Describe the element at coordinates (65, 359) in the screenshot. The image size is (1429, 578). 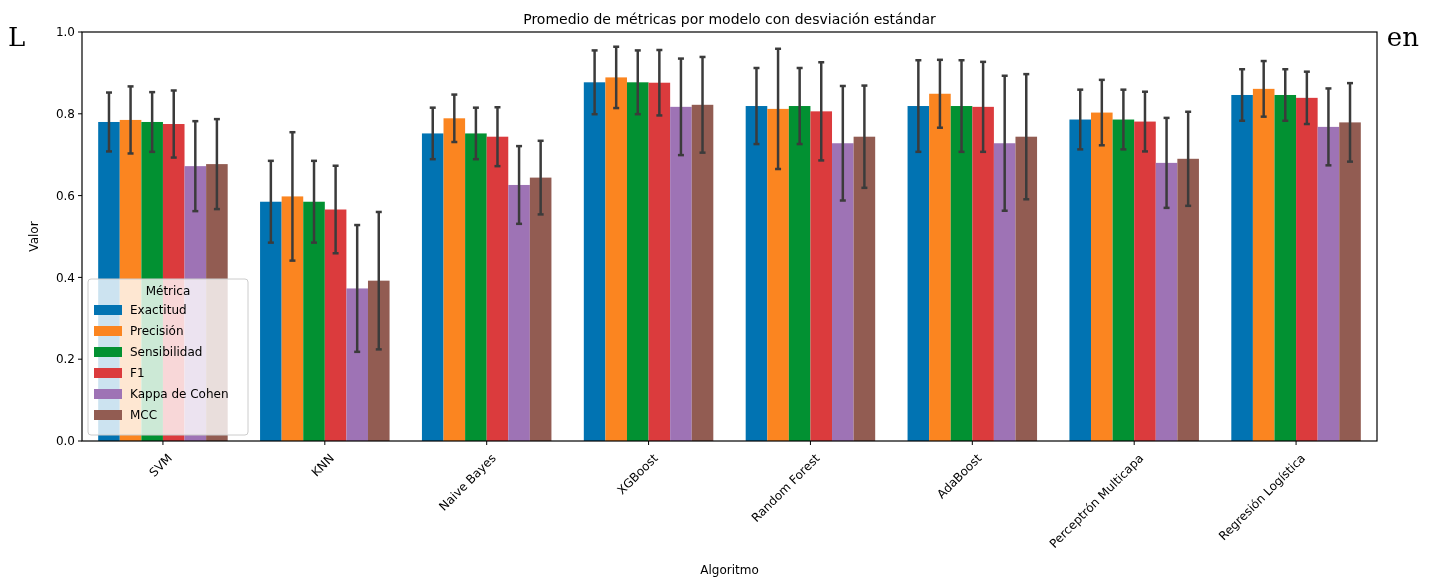
I see `y-tick-label: 0.2` at that location.